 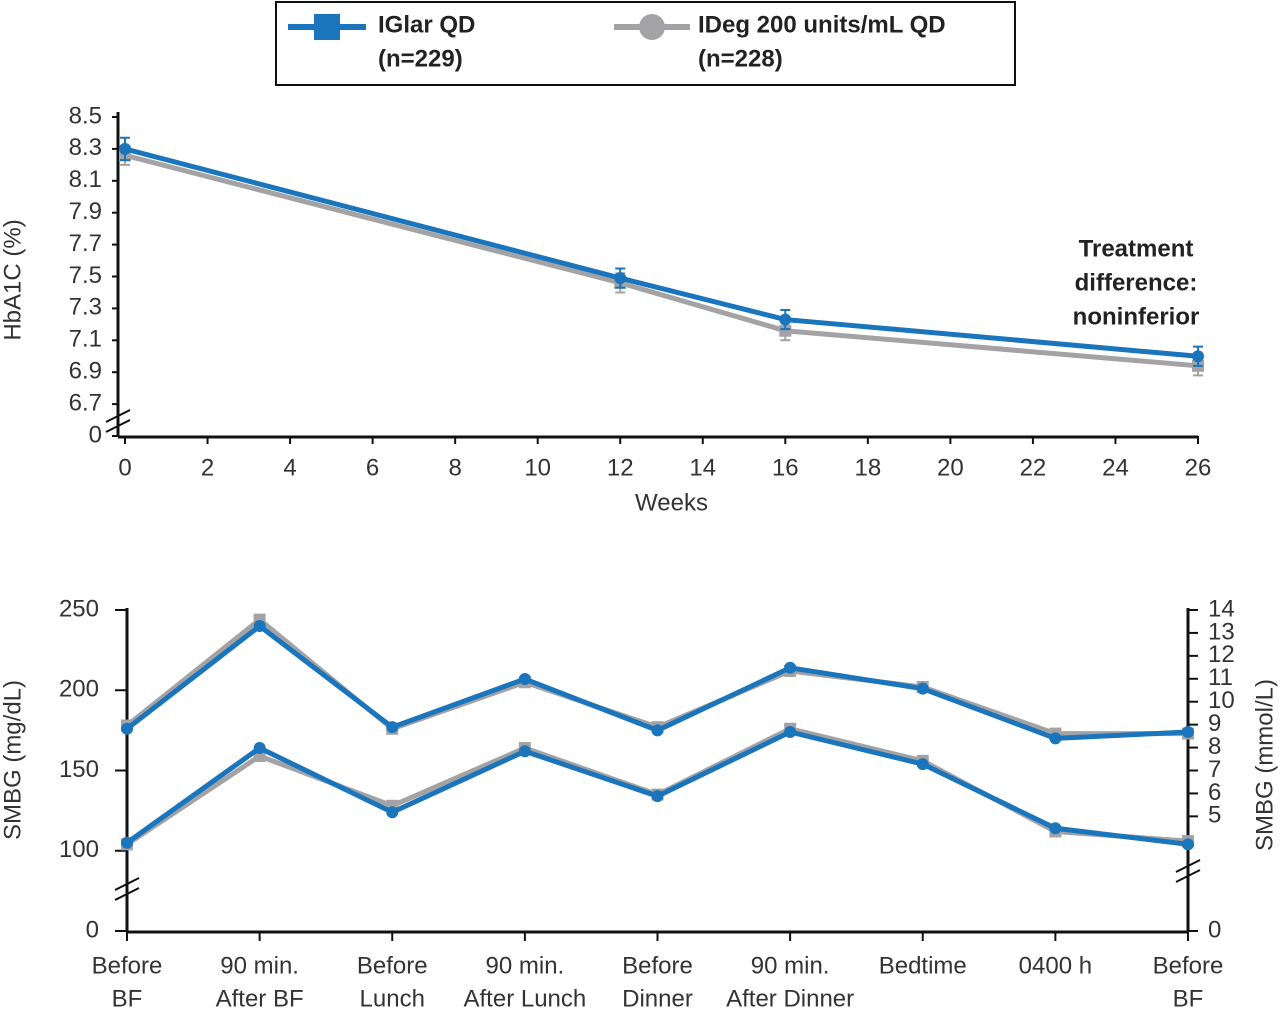 I want to click on y2-tick-label: 11, so click(x=1220, y=677).